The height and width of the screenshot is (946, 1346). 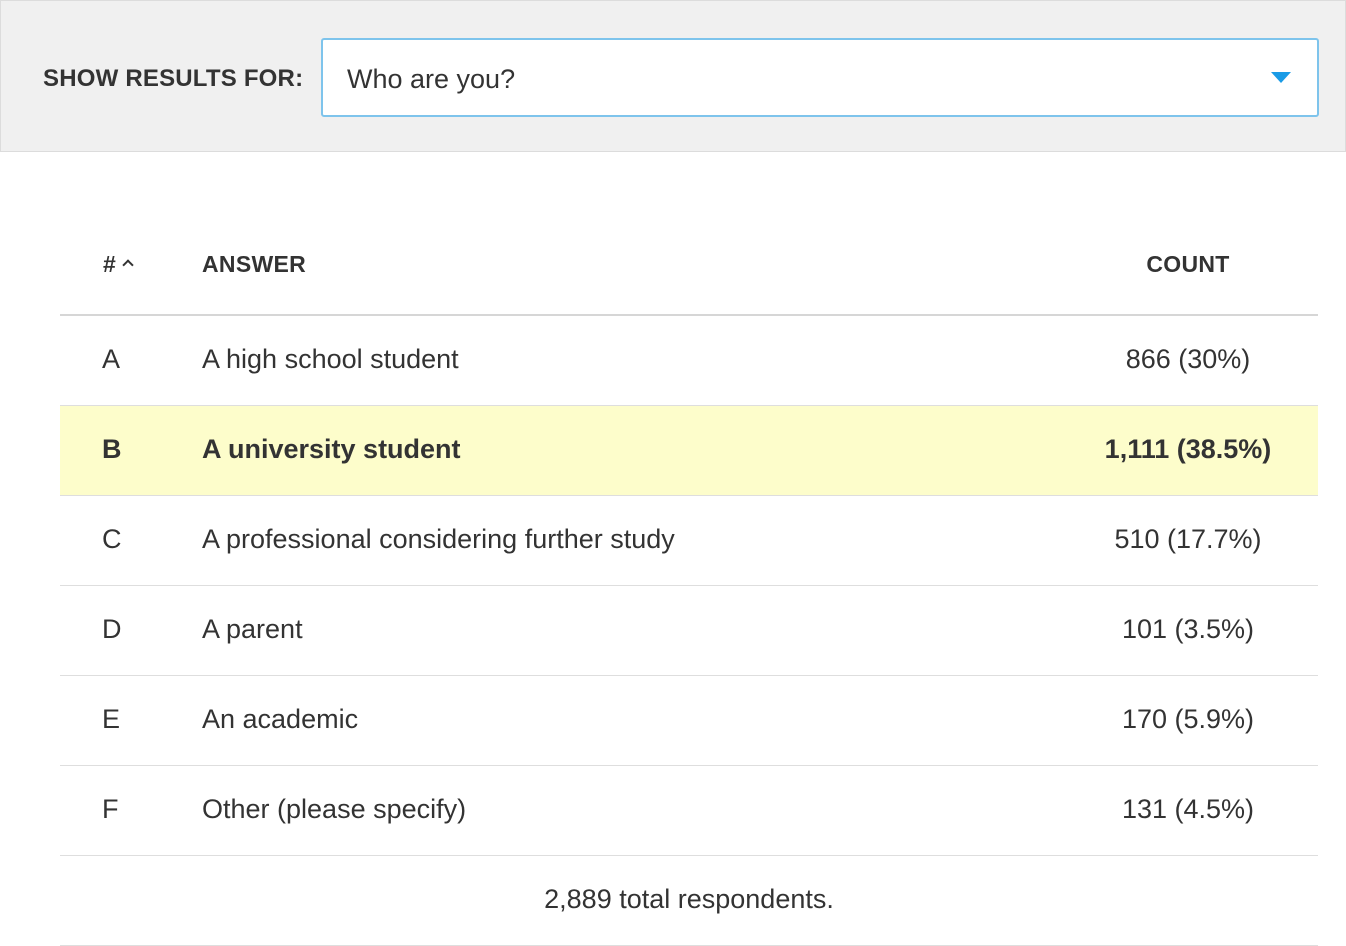 What do you see at coordinates (1188, 264) in the screenshot?
I see `column-header-count: COUNT` at bounding box center [1188, 264].